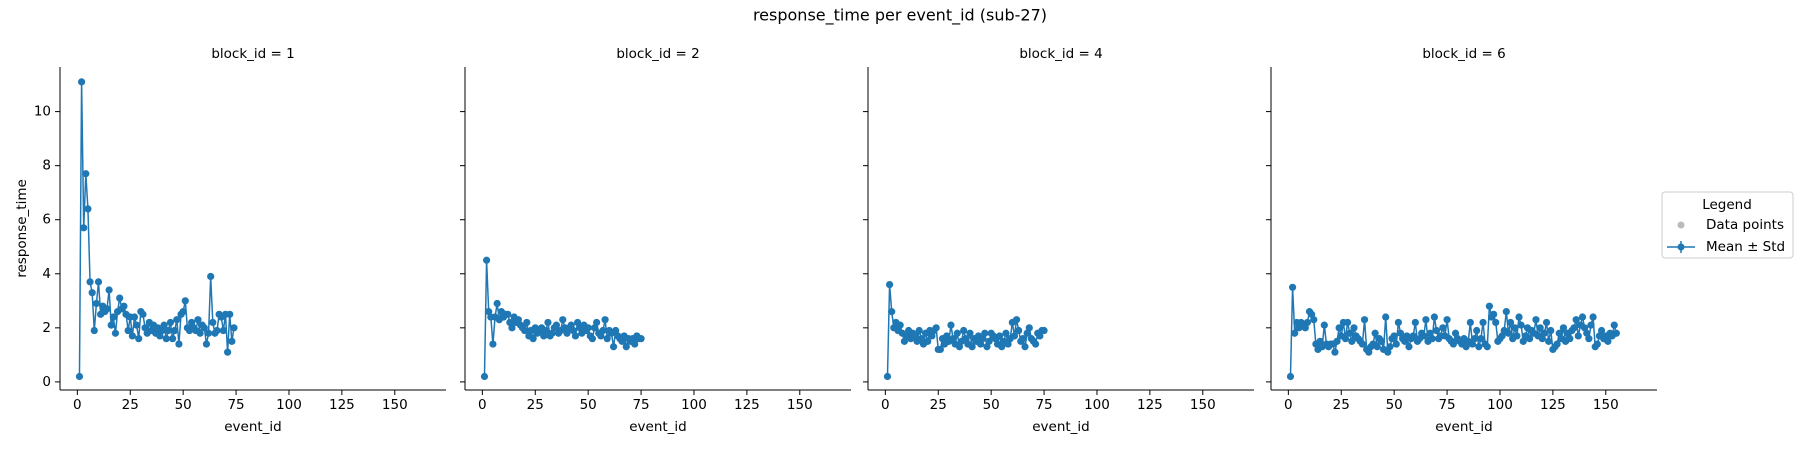  What do you see at coordinates (1727, 205) in the screenshot?
I see `legend-title: Legend` at bounding box center [1727, 205].